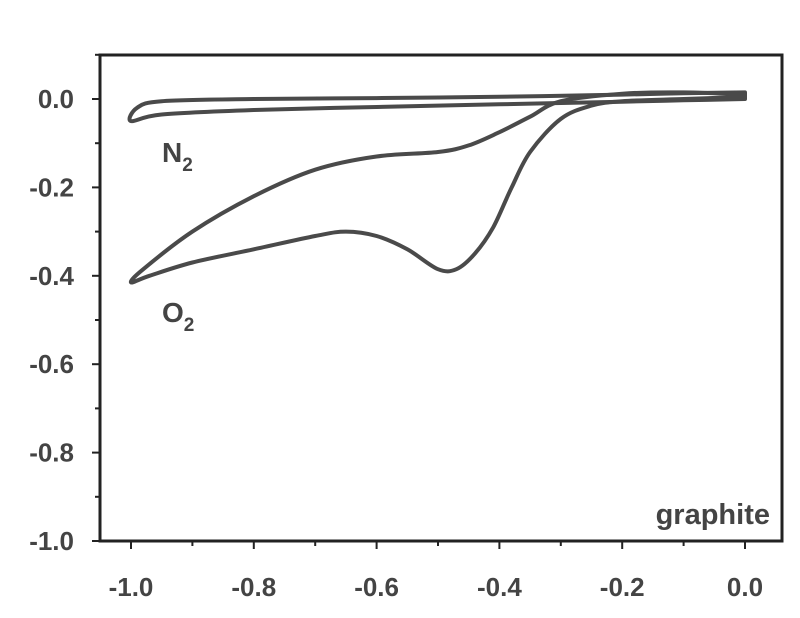 The width and height of the screenshot is (800, 618). Describe the element at coordinates (177, 156) in the screenshot. I see `series-label-n2: N2` at that location.